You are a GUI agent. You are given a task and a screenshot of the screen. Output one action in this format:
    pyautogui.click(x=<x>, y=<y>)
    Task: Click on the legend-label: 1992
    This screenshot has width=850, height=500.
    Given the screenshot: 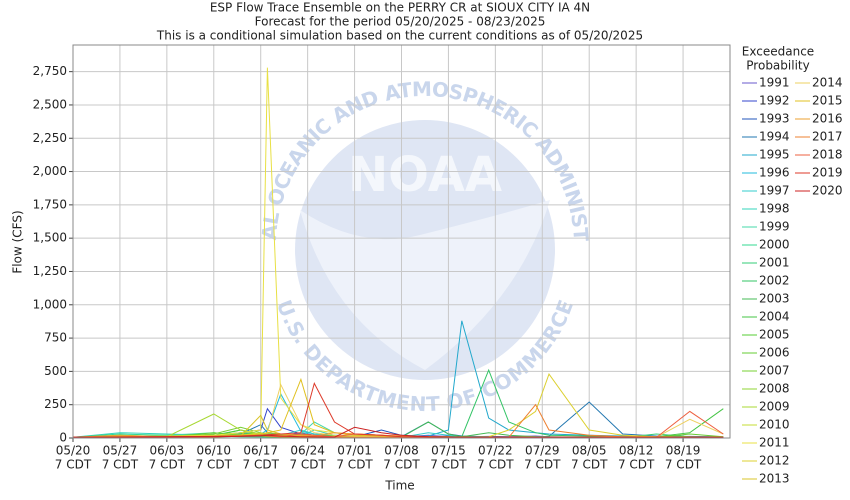 What is the action you would take?
    pyautogui.click(x=774, y=101)
    